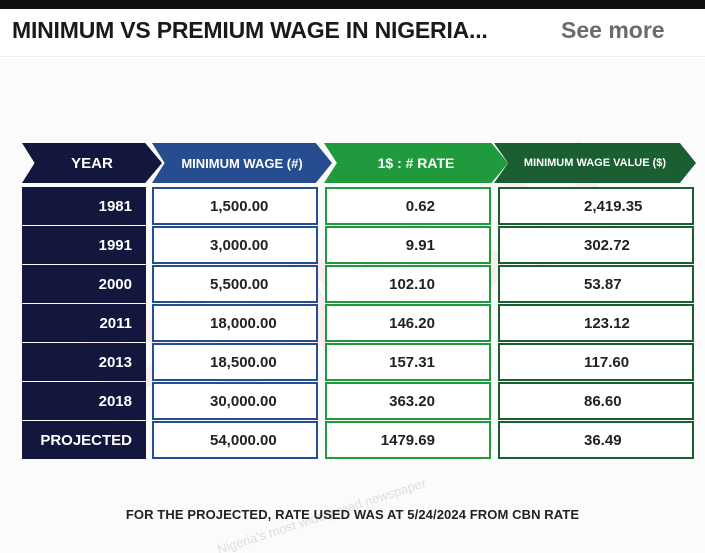 This screenshot has height=553, width=705. Describe the element at coordinates (408, 362) in the screenshot. I see `cell-exchange-rate: 157.31` at that location.